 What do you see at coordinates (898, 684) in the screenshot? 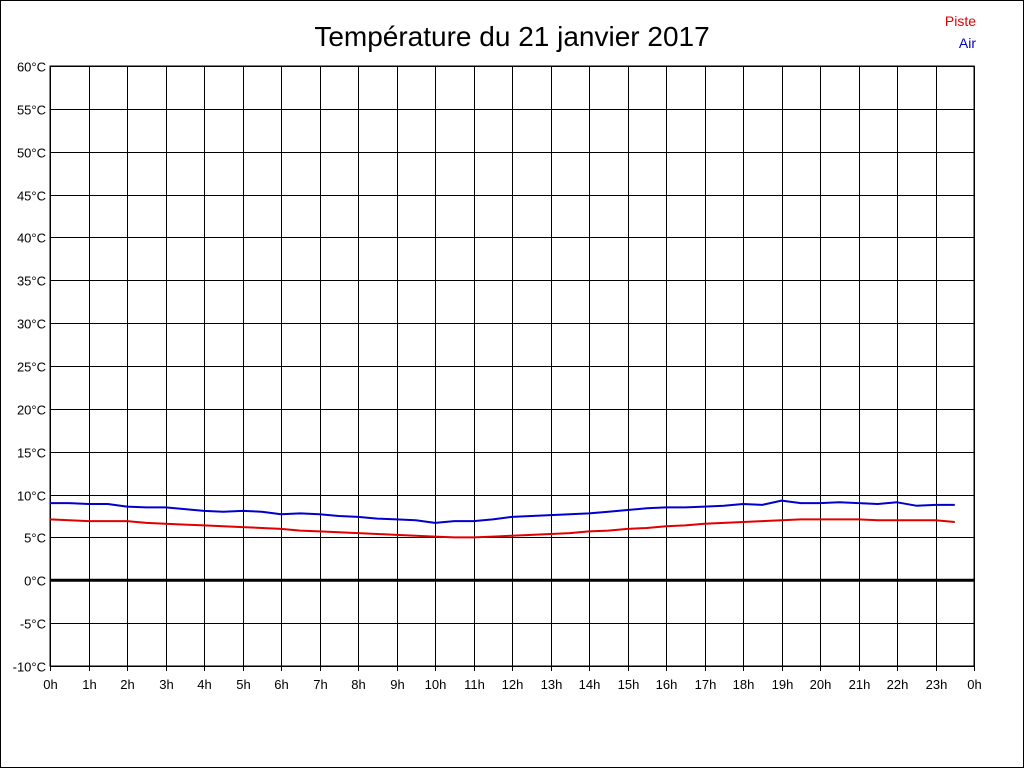
I see `x-tick-label: 22h` at bounding box center [898, 684].